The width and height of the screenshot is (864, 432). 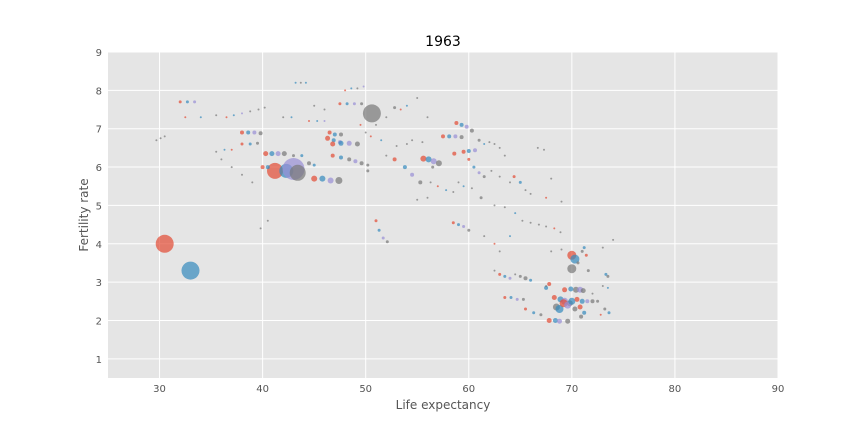 What do you see at coordinates (262, 389) in the screenshot?
I see `x-tick-label: 40` at bounding box center [262, 389].